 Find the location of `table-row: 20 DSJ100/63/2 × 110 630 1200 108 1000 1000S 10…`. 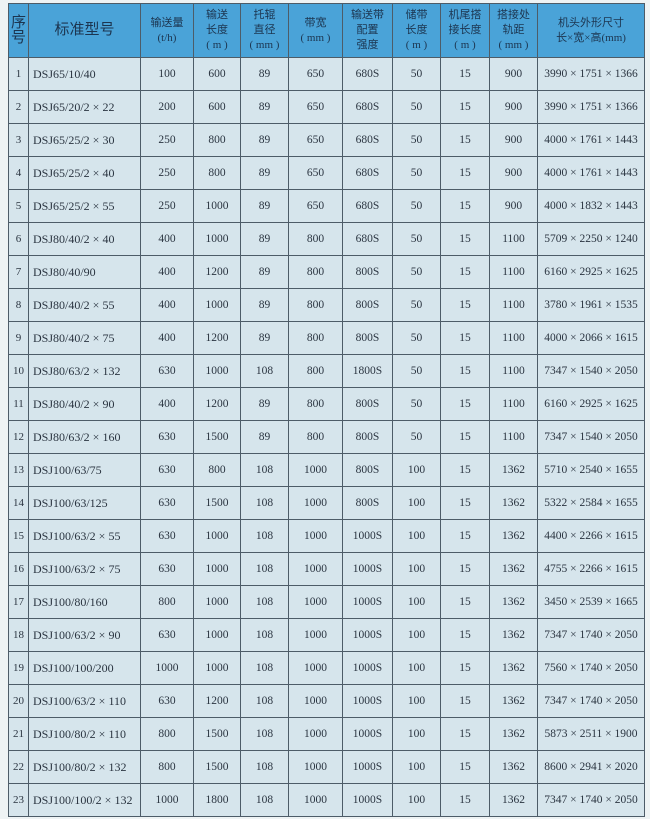

table-row: 20 DSJ100/63/2 × 110 630 1200 108 1000 1000S 10… is located at coordinates (326, 701).